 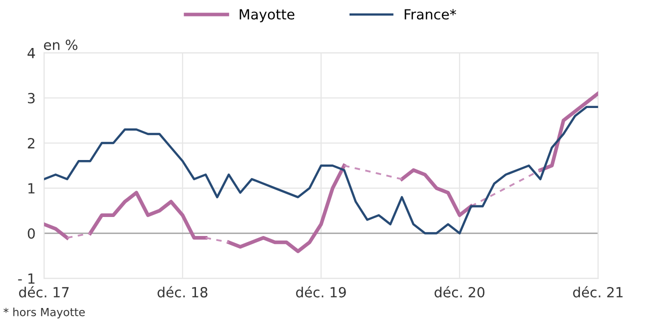 What do you see at coordinates (267, 15) in the screenshot?
I see `legend-label: Mayotte` at bounding box center [267, 15].